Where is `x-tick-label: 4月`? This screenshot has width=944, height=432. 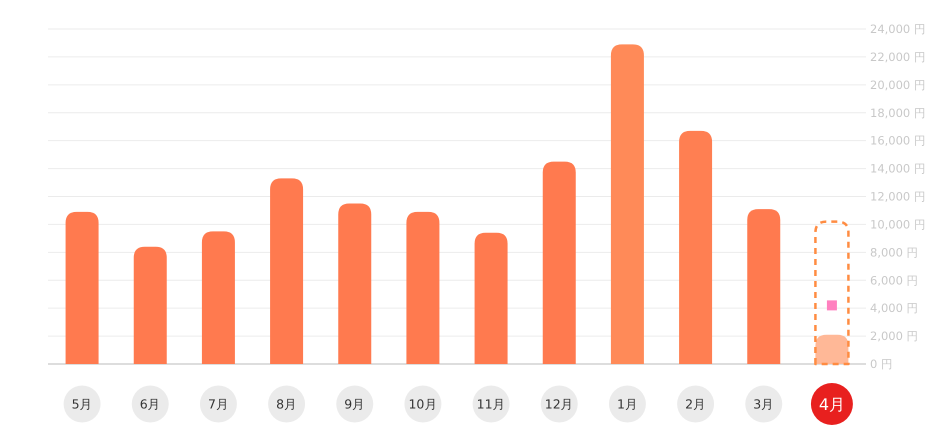
x-tick-label: 4月 is located at coordinates (832, 404).